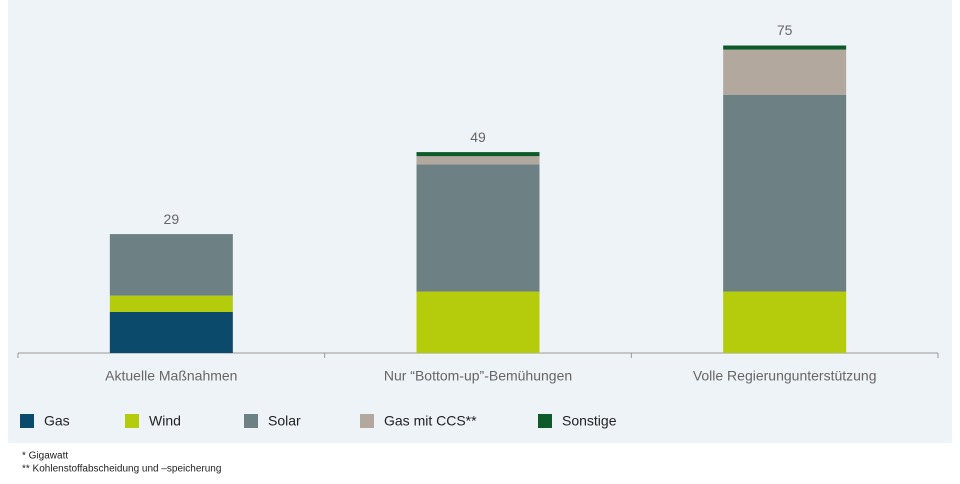 The height and width of the screenshot is (484, 960). What do you see at coordinates (57, 421) in the screenshot?
I see `legend-label: Gas` at bounding box center [57, 421].